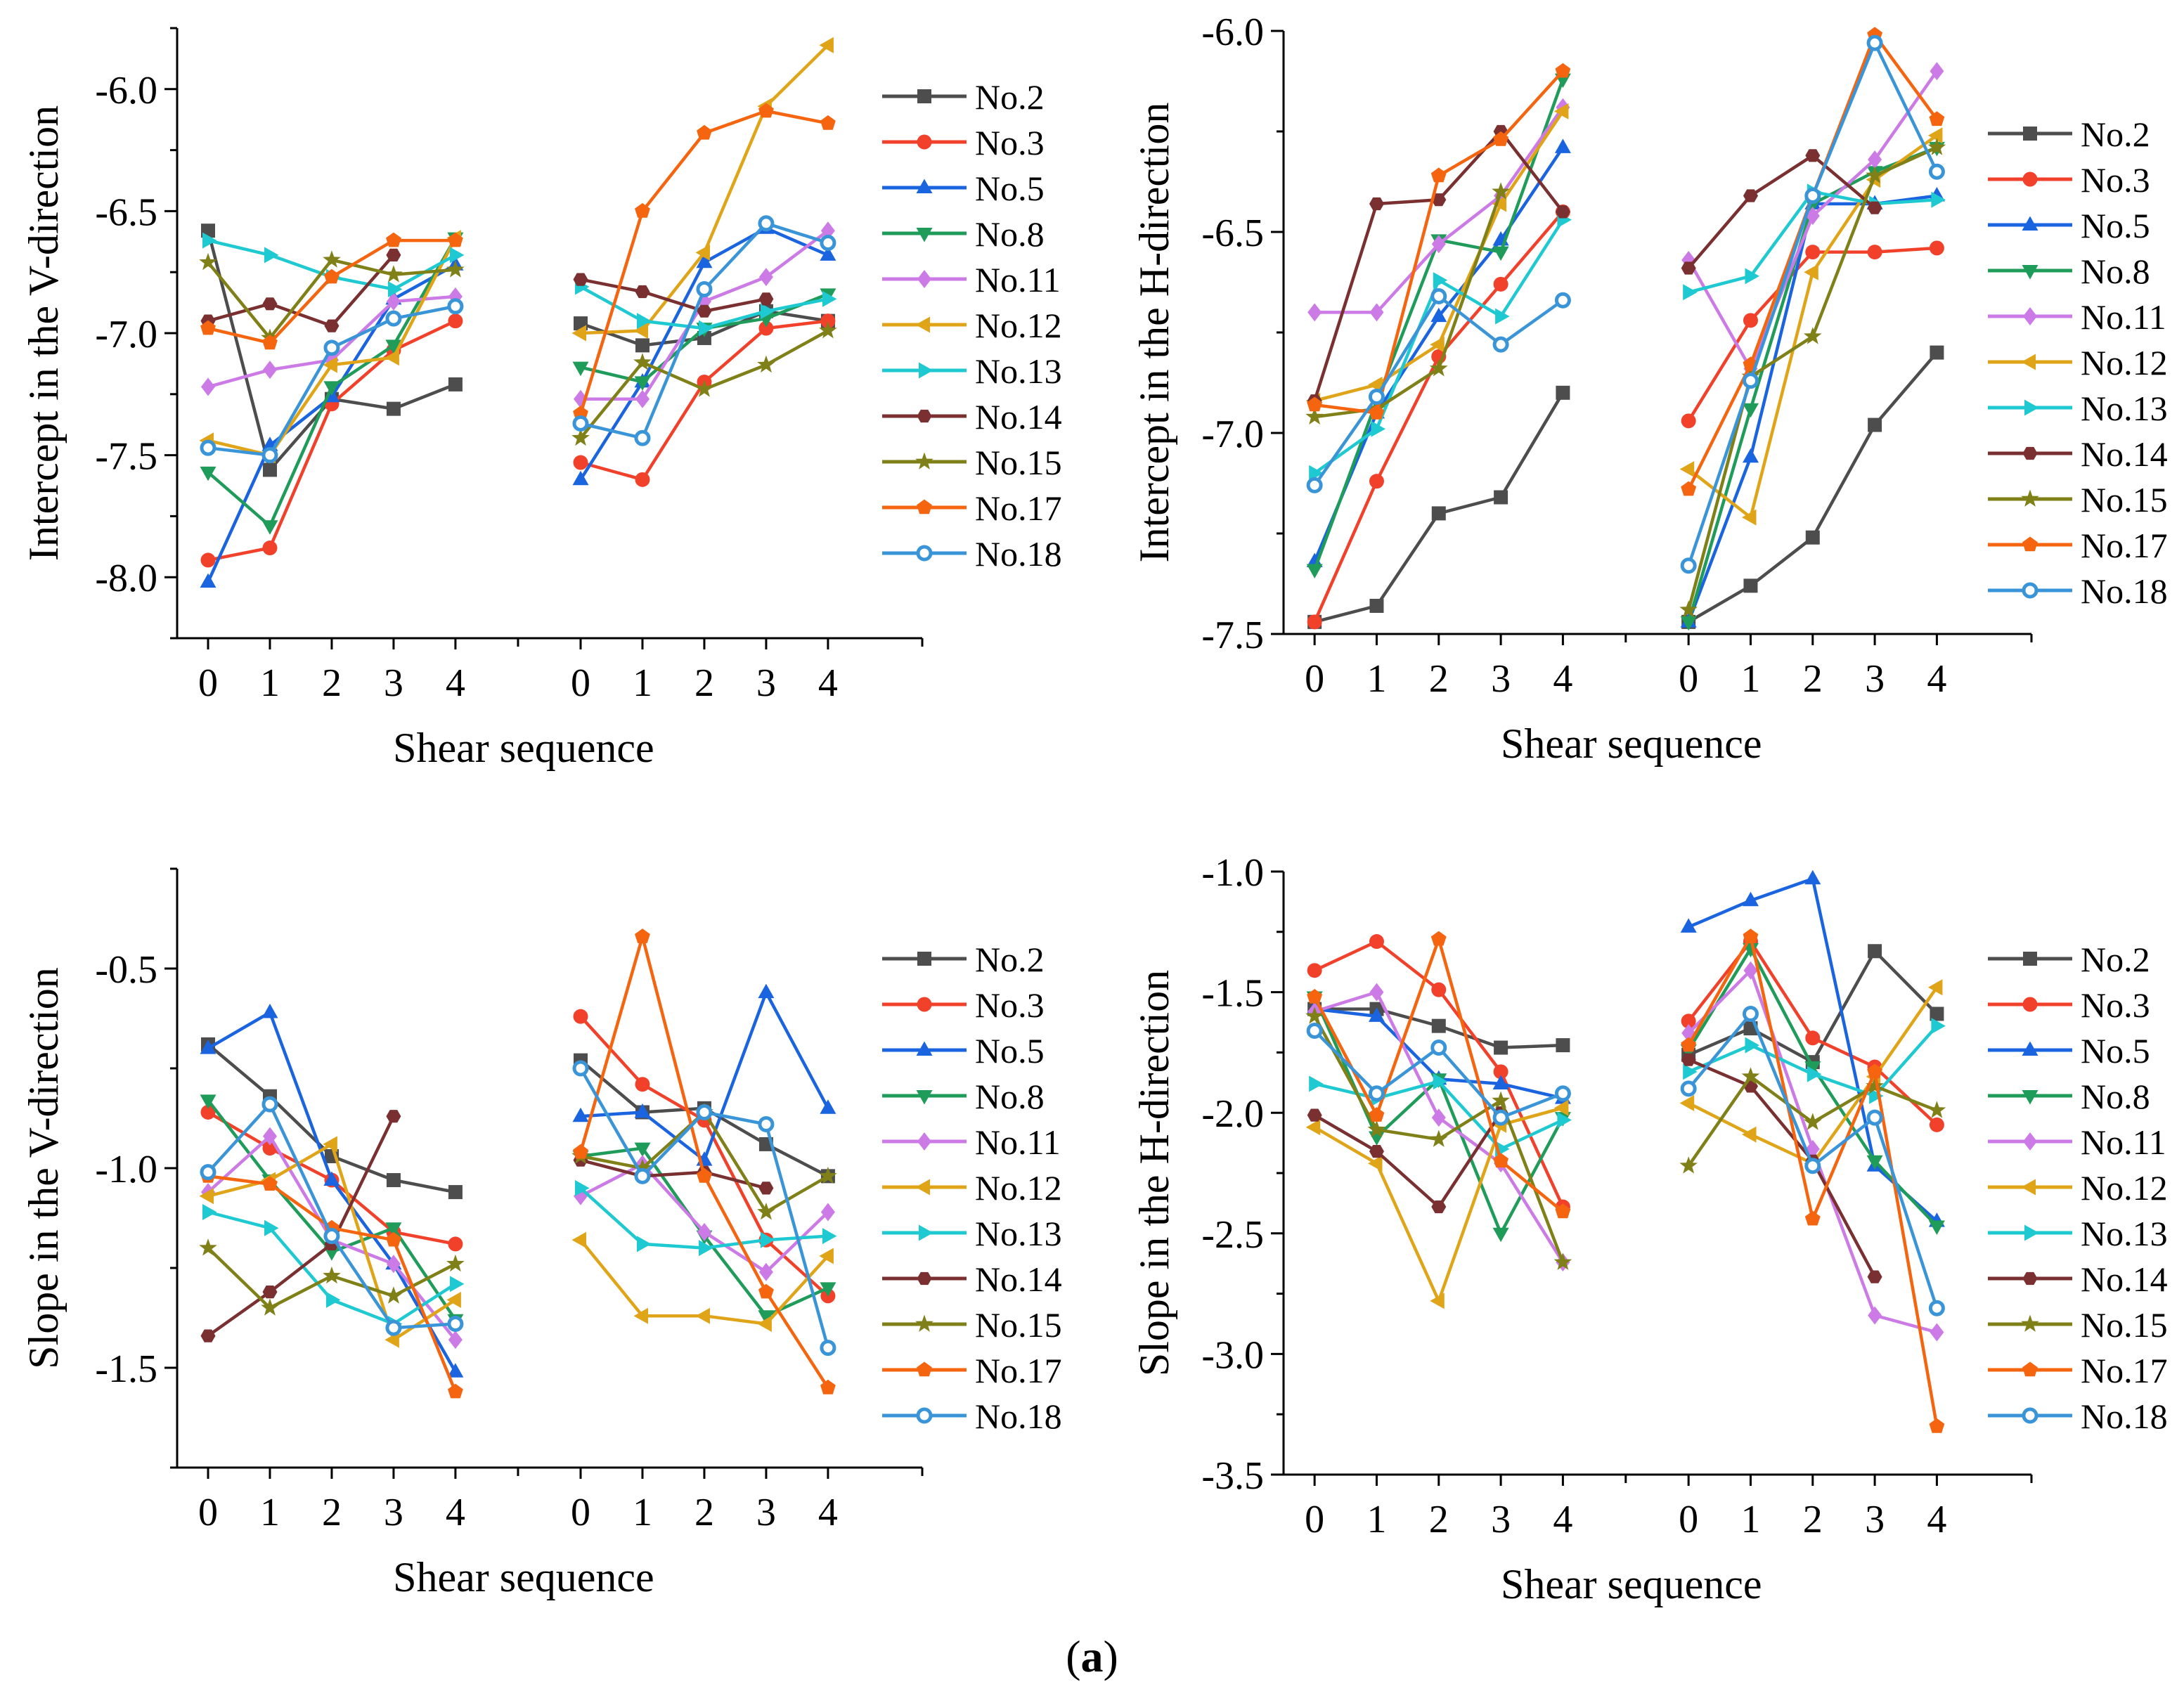 Image resolution: width=2184 pixels, height=1696 pixels. What do you see at coordinates (43, 333) in the screenshot?
I see `y-axis-label: Intercept in the V-direction` at bounding box center [43, 333].